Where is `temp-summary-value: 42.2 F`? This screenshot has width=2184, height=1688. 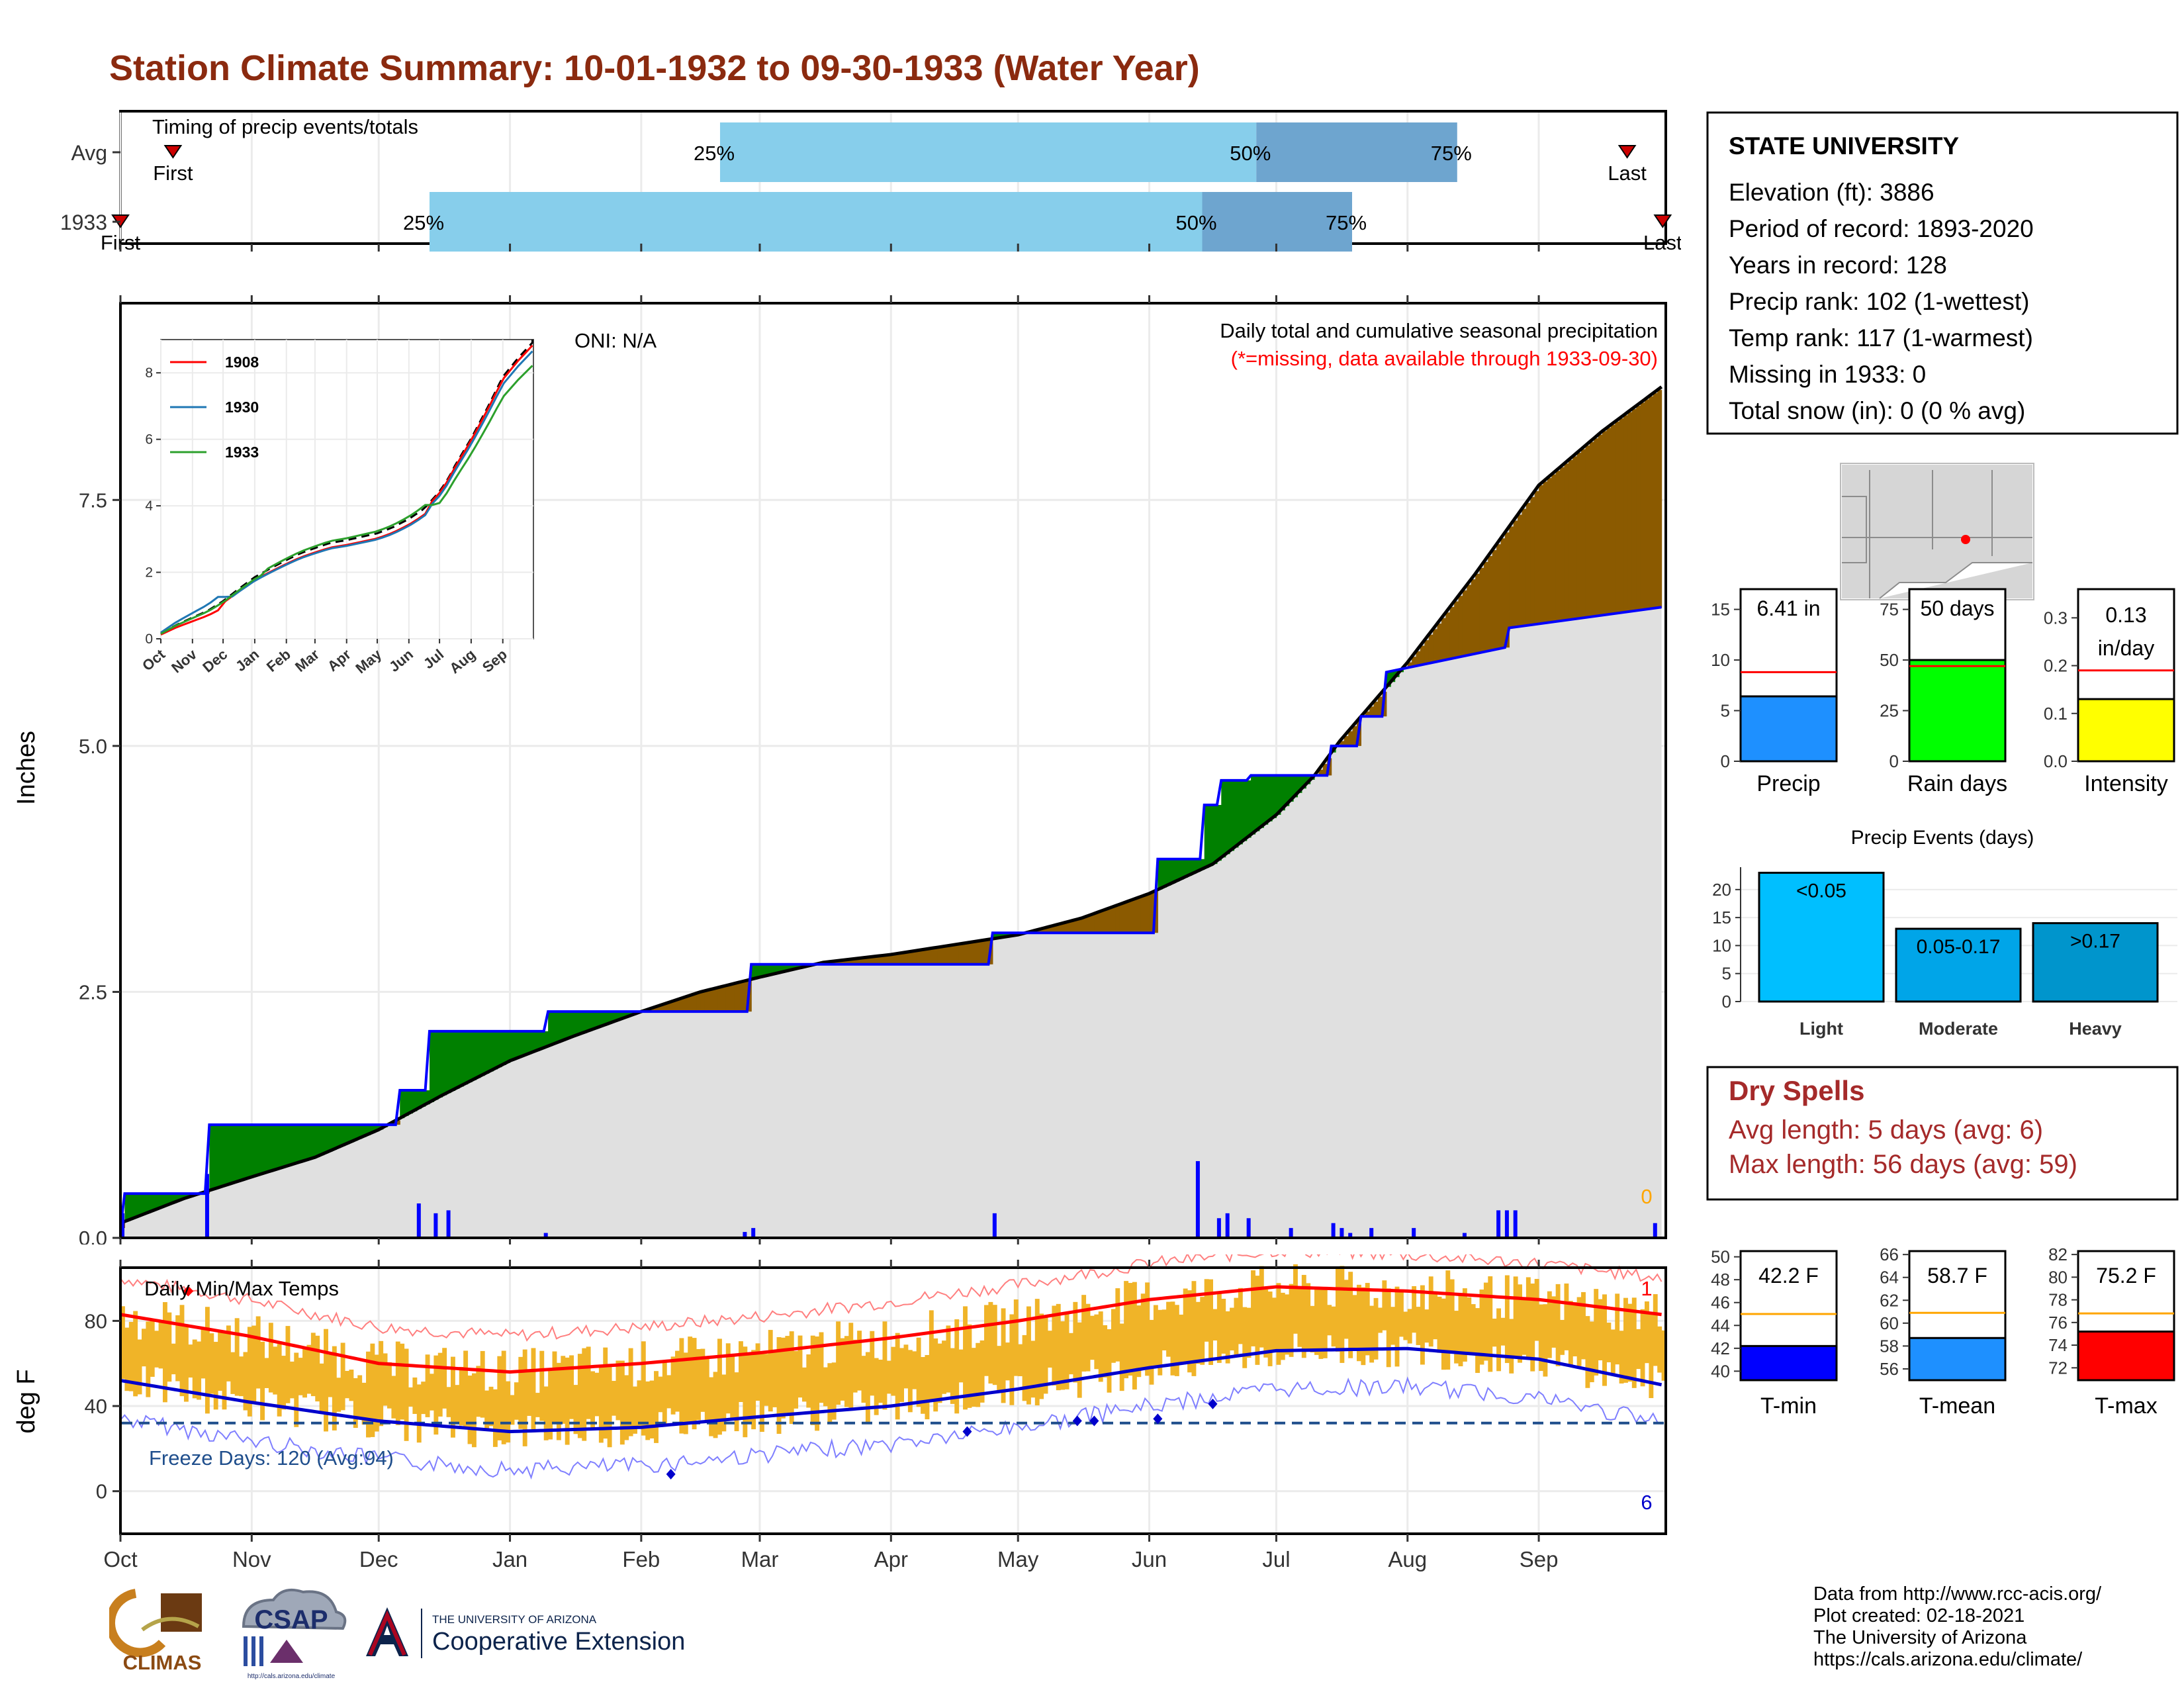
temp-summary-value: 42.2 F is located at coordinates (1789, 1276).